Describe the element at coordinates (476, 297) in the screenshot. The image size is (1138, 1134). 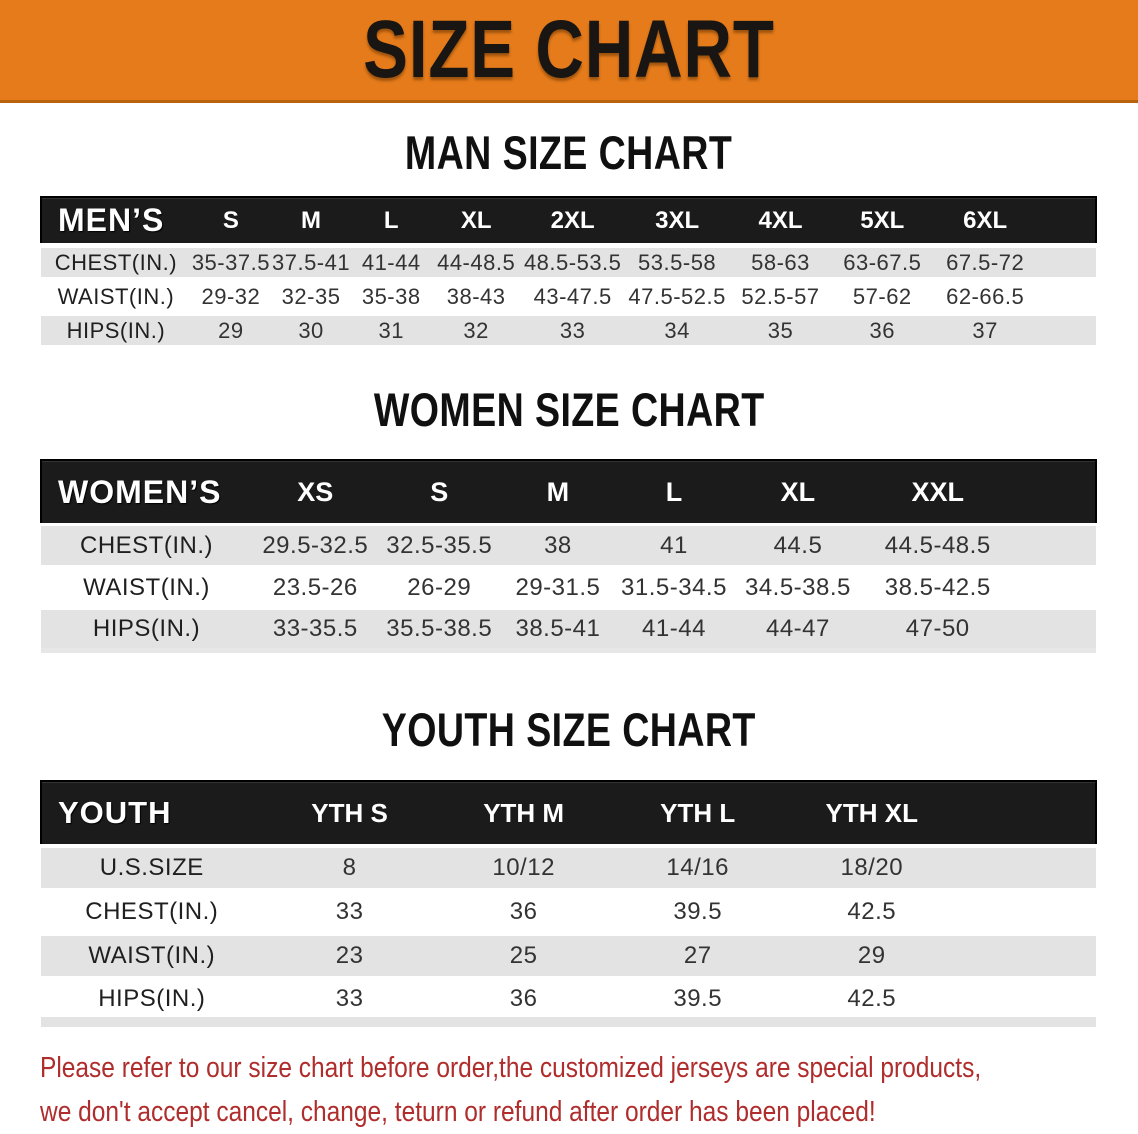
I see `size-value-cell: 38-43` at that location.